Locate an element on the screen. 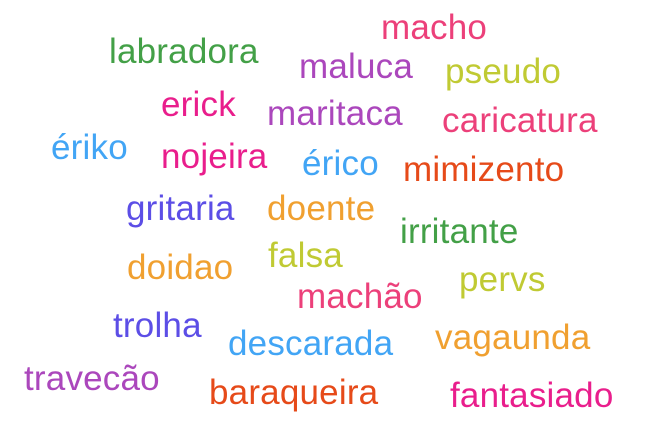 This screenshot has width=651, height=443. word-doidao: doidao is located at coordinates (180, 267).